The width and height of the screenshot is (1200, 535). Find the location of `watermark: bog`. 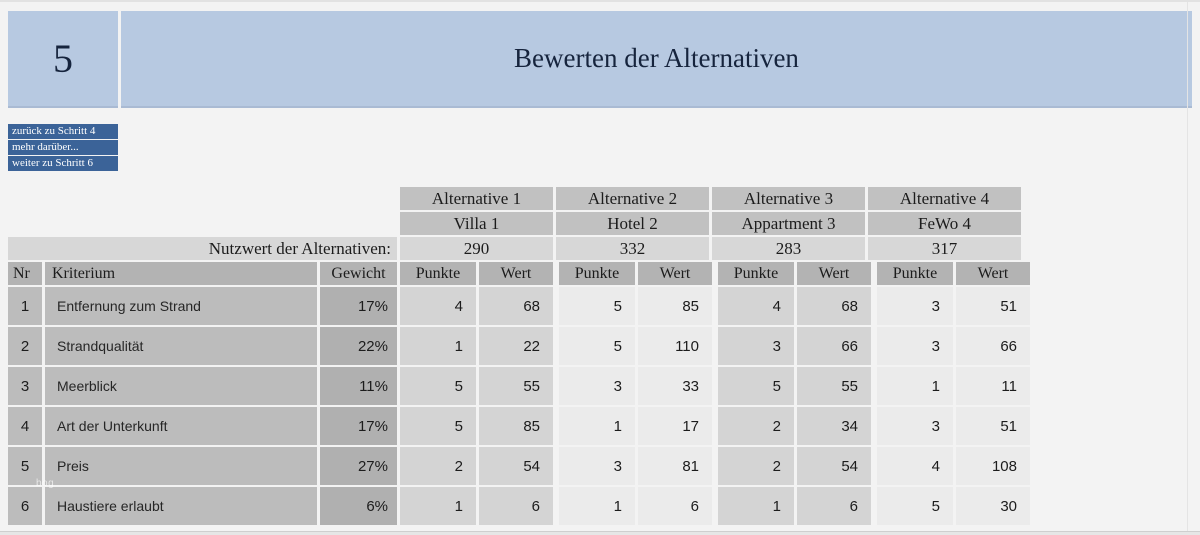

watermark: bog is located at coordinates (45, 483).